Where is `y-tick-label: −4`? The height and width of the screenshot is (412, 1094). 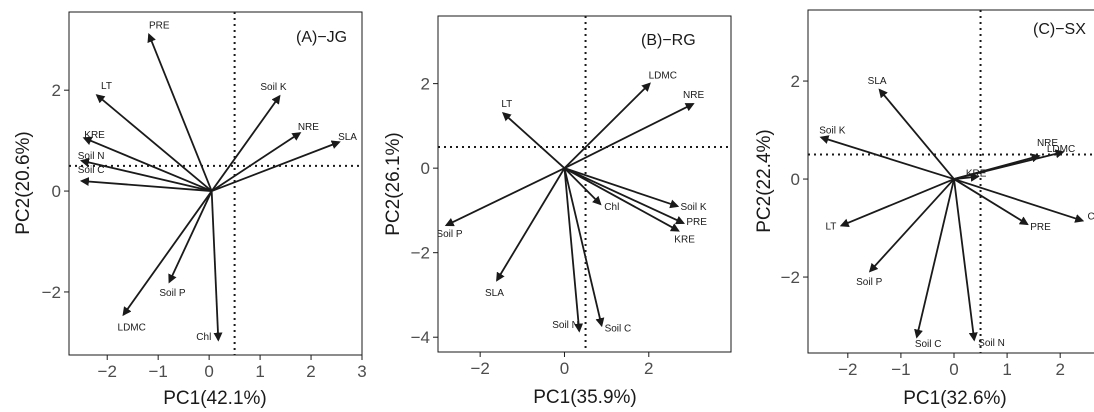
y-tick-label: −4 is located at coordinates (420, 337).